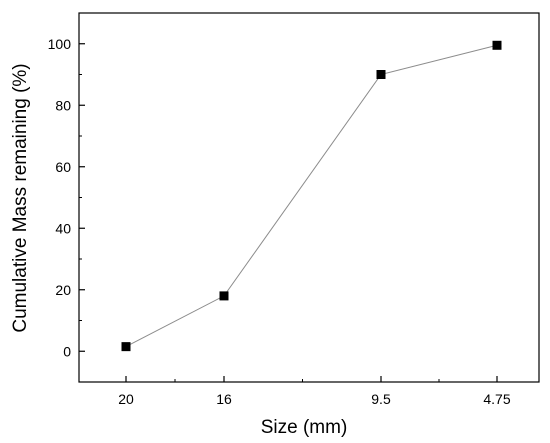  What do you see at coordinates (496, 399) in the screenshot?
I see `x-tick-label-4.75: 4.75` at bounding box center [496, 399].